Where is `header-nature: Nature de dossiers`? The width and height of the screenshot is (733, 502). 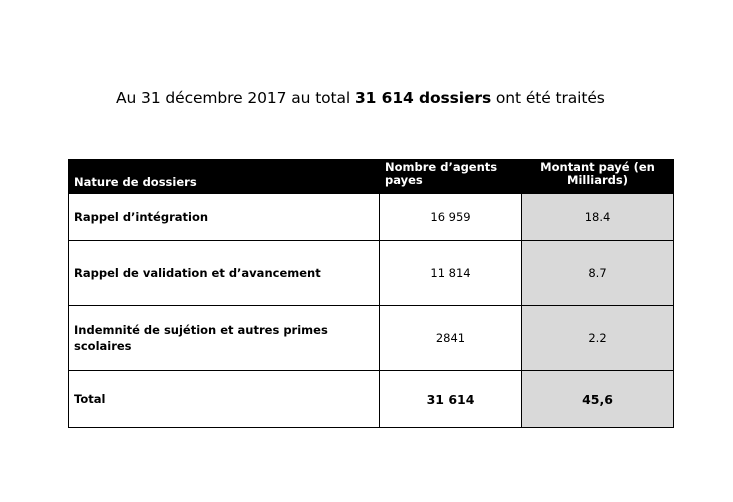
header-nature: Nature de dossiers is located at coordinates (224, 176).